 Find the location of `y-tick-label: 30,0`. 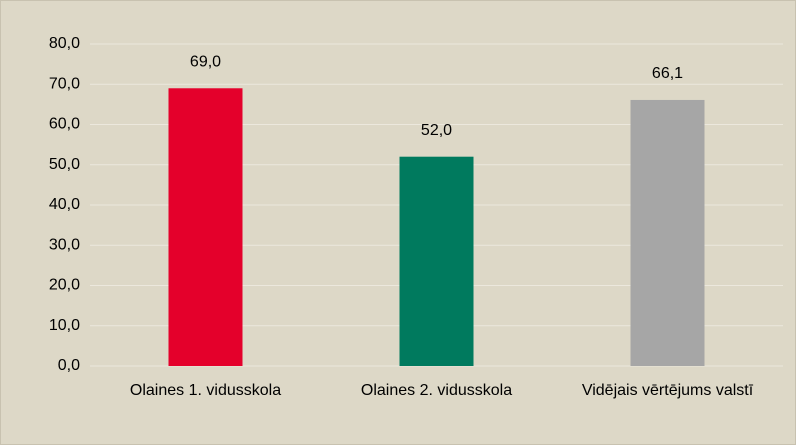

y-tick-label: 30,0 is located at coordinates (64, 244).